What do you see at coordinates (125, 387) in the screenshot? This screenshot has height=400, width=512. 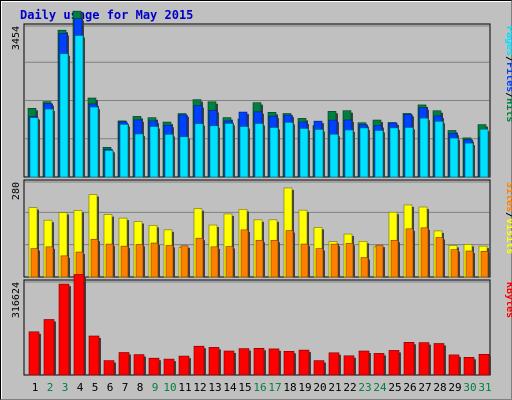 I see `x-tick-label: 7` at bounding box center [125, 387].